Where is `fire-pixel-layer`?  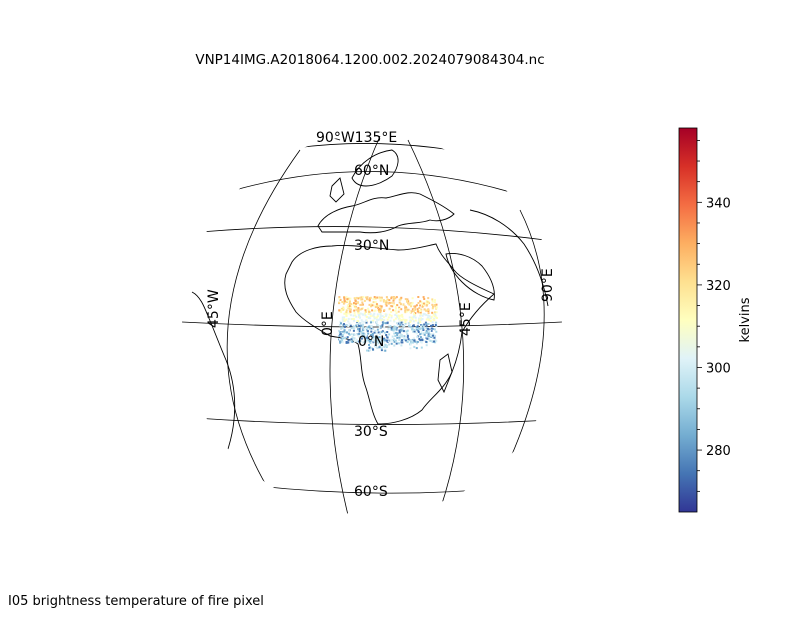
fire-pixel-layer is located at coordinates (388, 324).